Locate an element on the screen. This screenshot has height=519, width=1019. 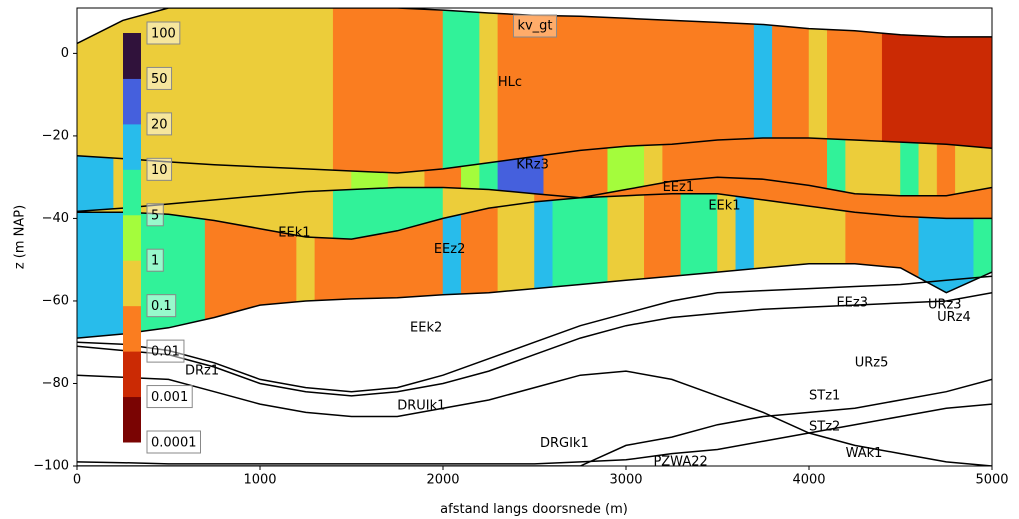
x-tick-label: 5000 is located at coordinates (991, 480).